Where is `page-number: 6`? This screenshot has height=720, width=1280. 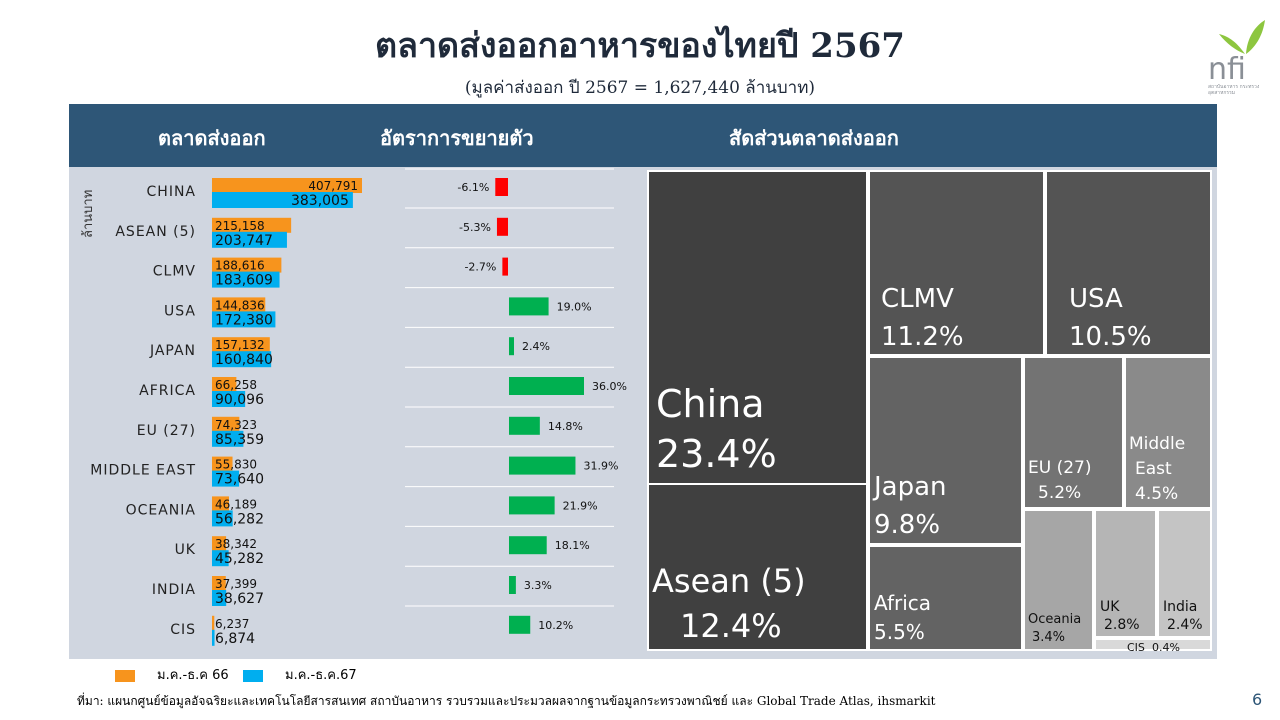
page-number: 6 is located at coordinates (1257, 699).